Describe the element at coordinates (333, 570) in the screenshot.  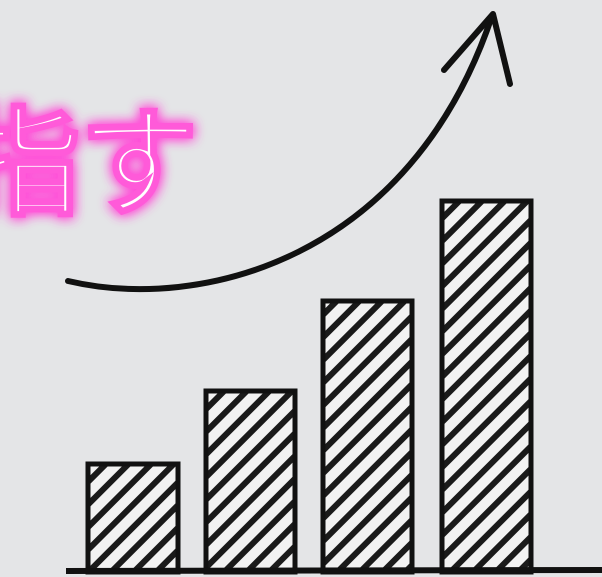
I see `baseline` at that location.